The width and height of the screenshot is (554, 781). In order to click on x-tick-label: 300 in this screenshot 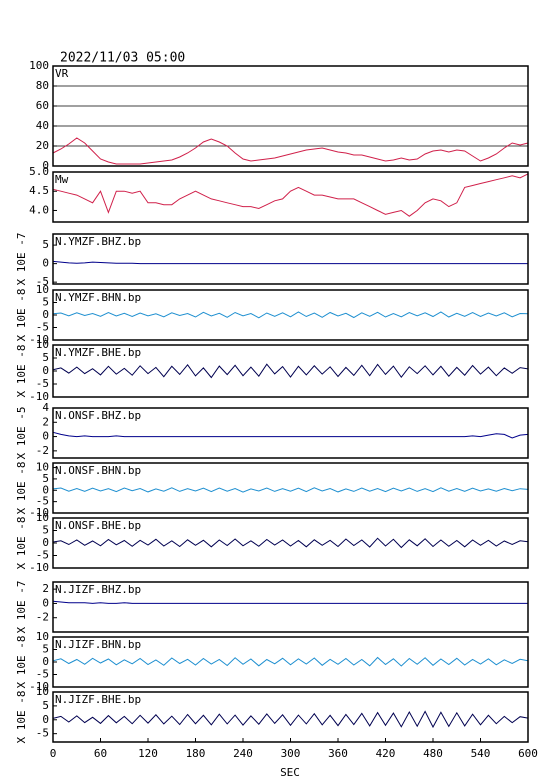, I will do `click(291, 753)`.